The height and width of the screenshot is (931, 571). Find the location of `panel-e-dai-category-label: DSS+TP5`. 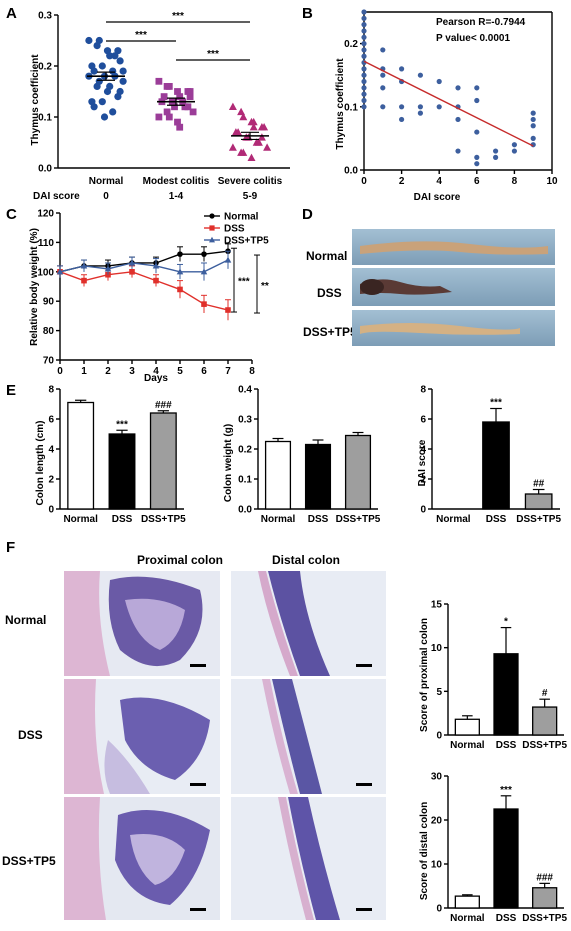

panel-e-dai-category-label: DSS+TP5 is located at coordinates (538, 519).